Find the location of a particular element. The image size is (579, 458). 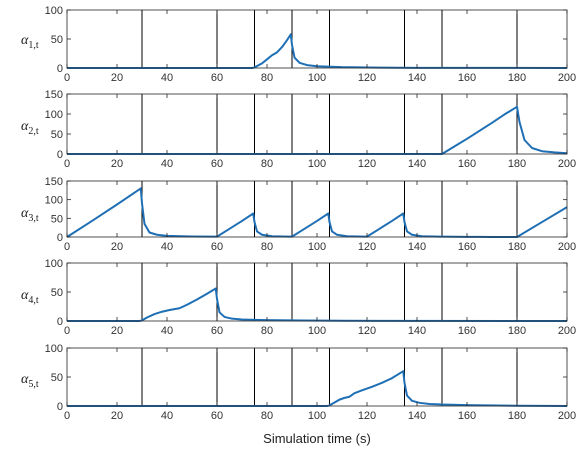

y-axis-label: α2,t is located at coordinates (30, 128).